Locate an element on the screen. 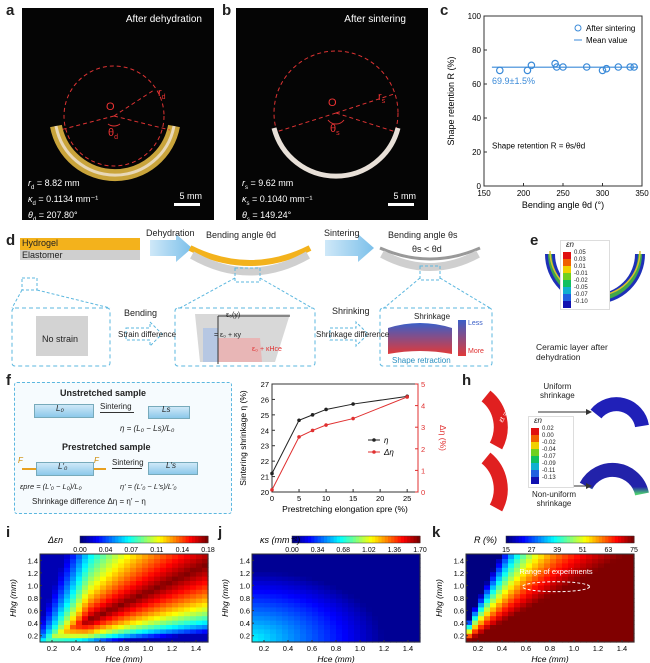  x-tick-label: 0.6 is located at coordinates (312, 648).